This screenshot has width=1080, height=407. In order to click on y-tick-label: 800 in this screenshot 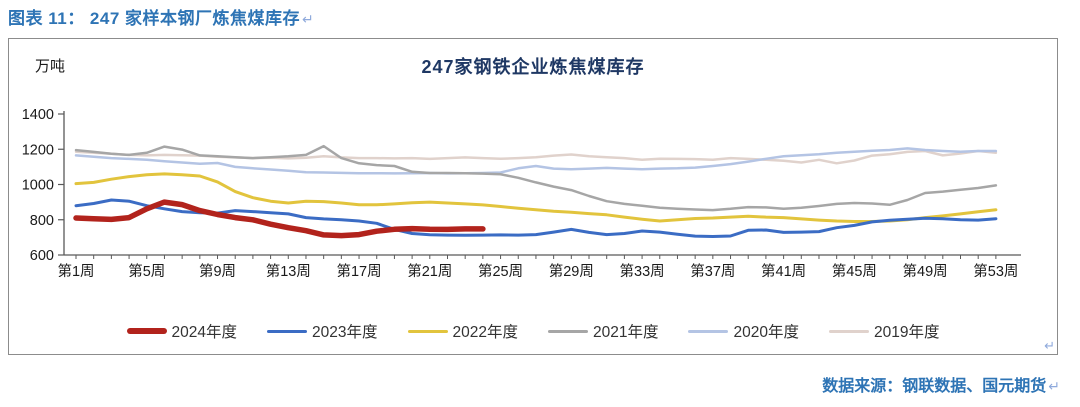, I will do `click(42, 221)`.